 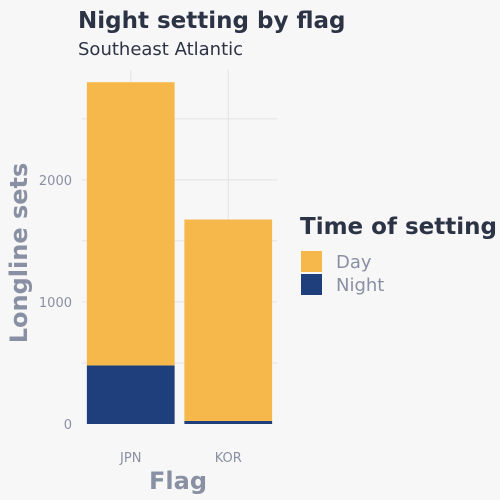 What do you see at coordinates (311, 261) in the screenshot?
I see `legend-swatch-day` at bounding box center [311, 261].